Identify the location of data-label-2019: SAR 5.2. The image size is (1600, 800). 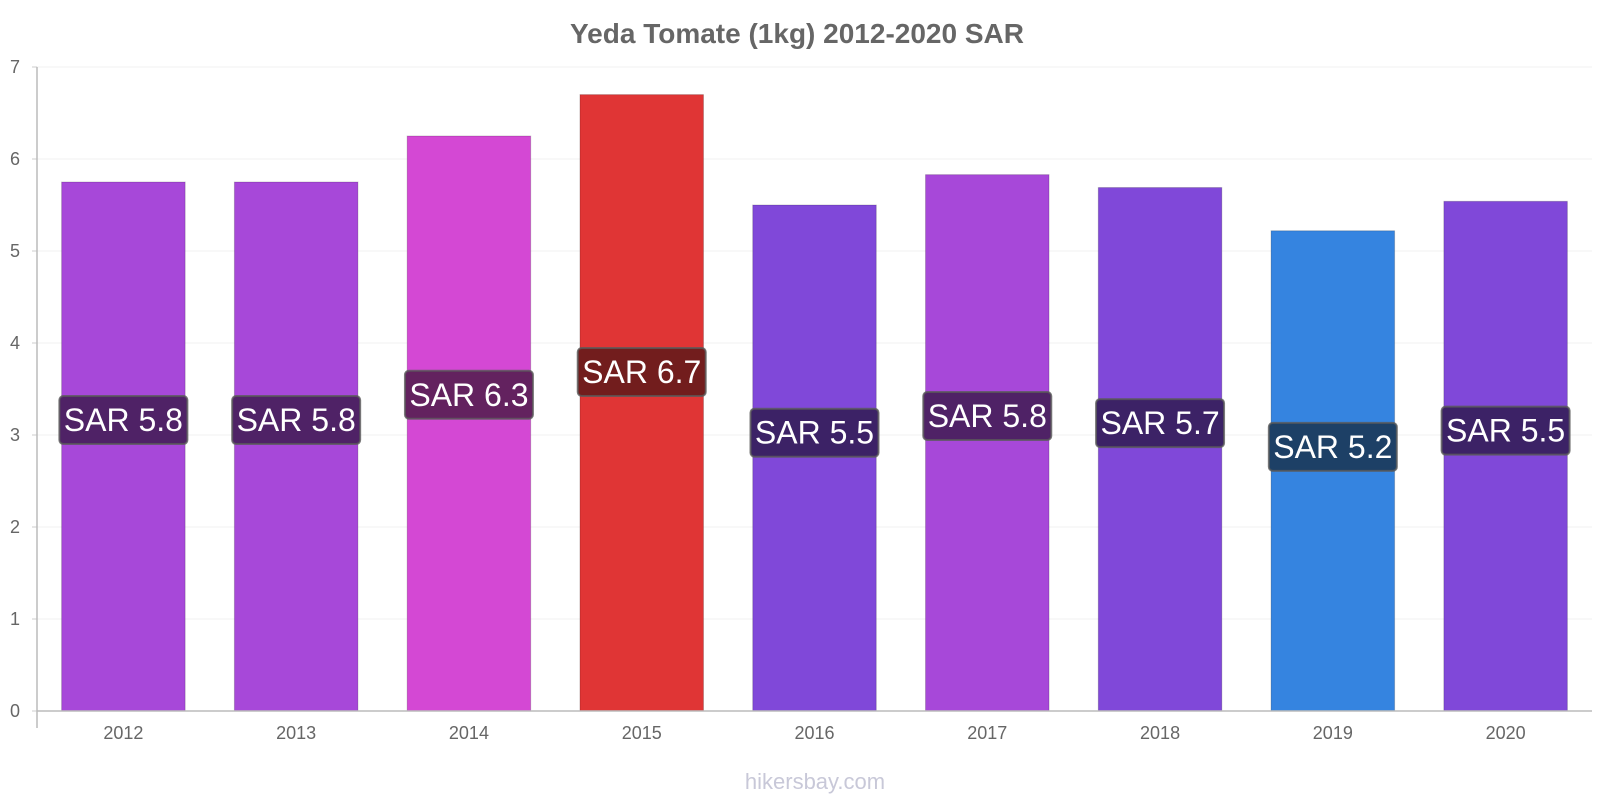
(1332, 447).